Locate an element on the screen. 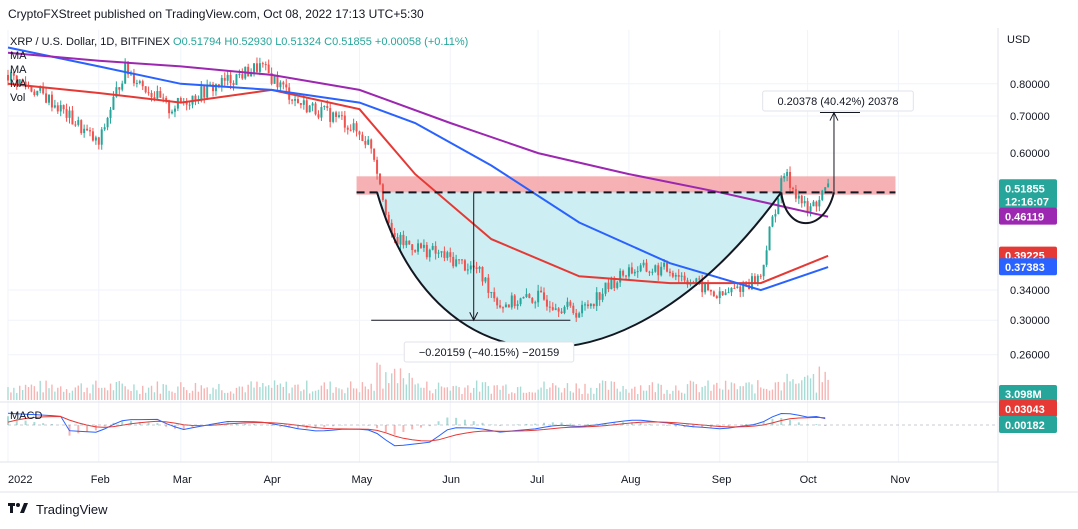  price-tag-1: 0.46119 is located at coordinates (1024, 218).